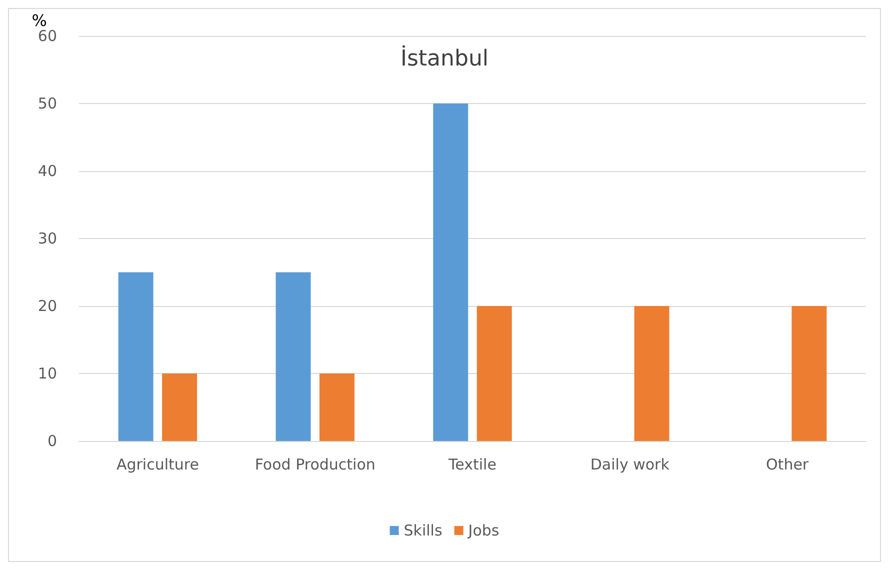 The image size is (891, 572). Describe the element at coordinates (47, 373) in the screenshot. I see `y-tick-label: 10` at that location.